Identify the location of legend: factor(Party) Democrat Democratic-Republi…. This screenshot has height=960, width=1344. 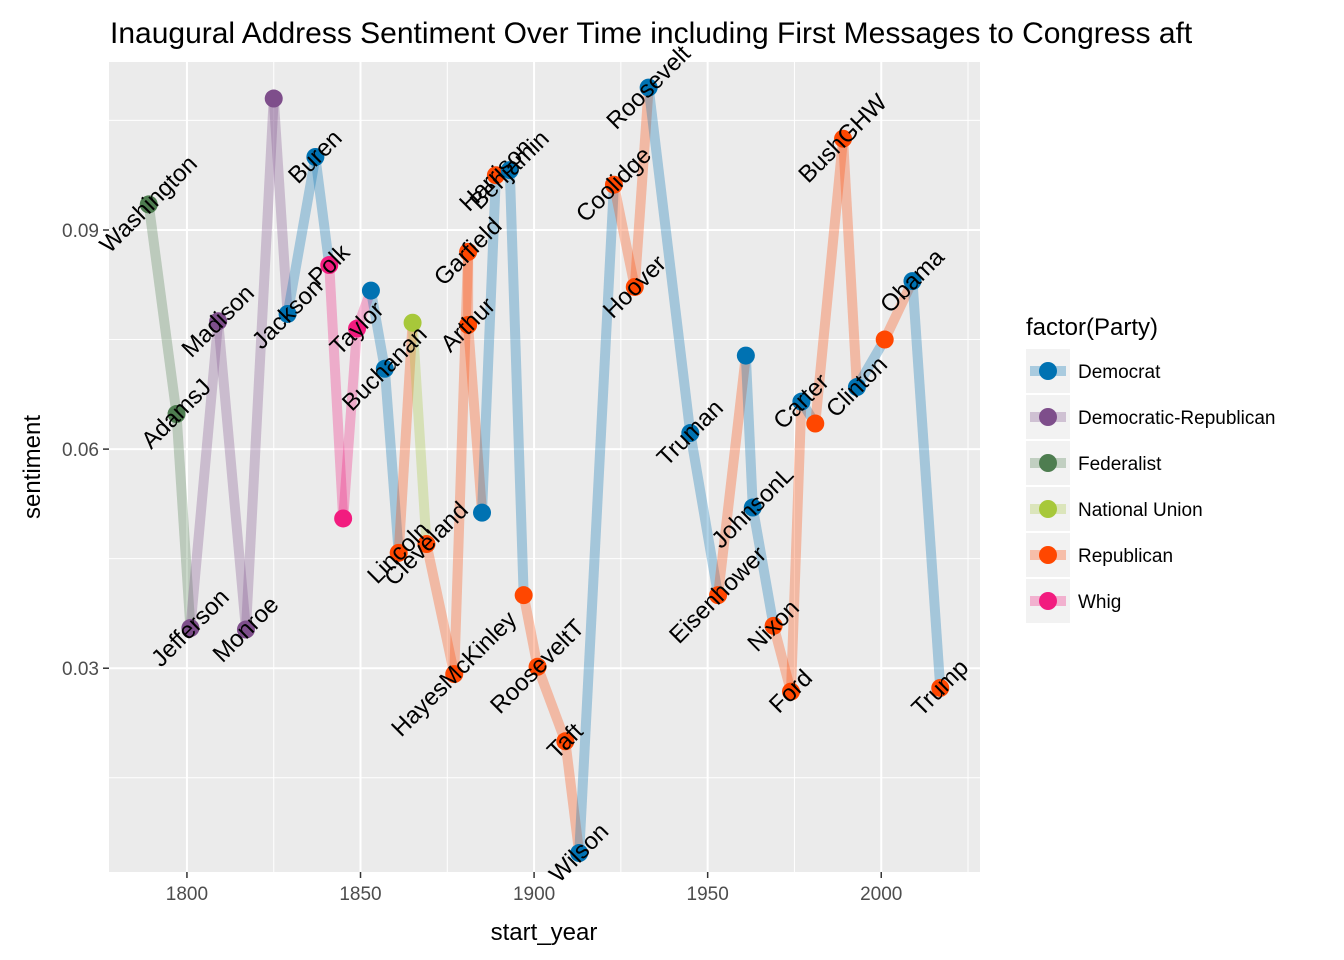
(1150, 468).